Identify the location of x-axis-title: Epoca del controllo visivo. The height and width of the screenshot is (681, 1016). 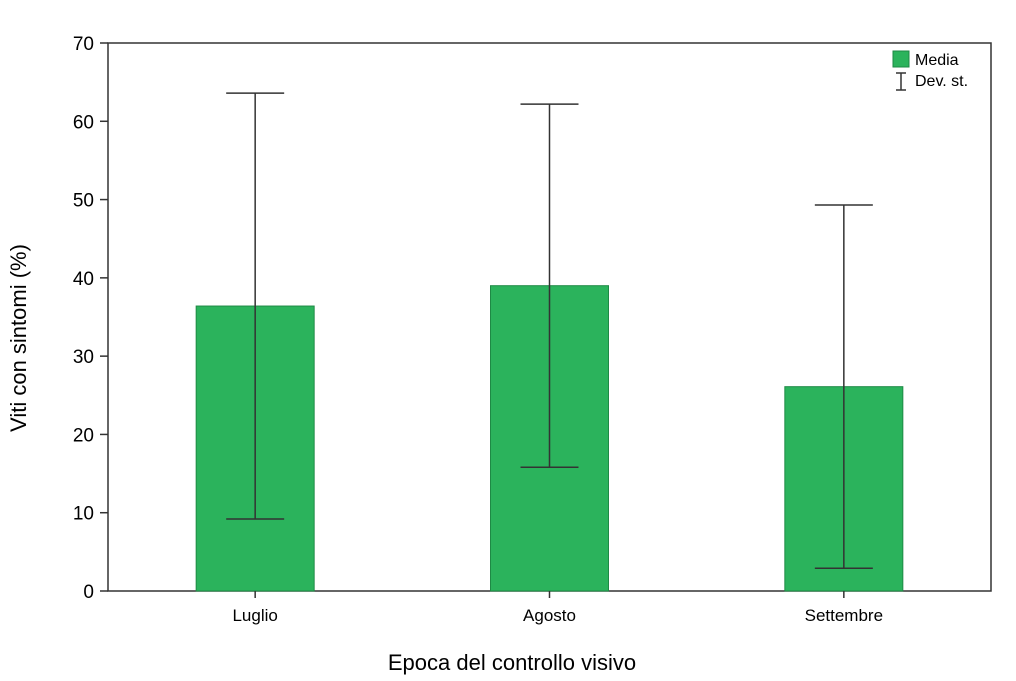
(512, 662).